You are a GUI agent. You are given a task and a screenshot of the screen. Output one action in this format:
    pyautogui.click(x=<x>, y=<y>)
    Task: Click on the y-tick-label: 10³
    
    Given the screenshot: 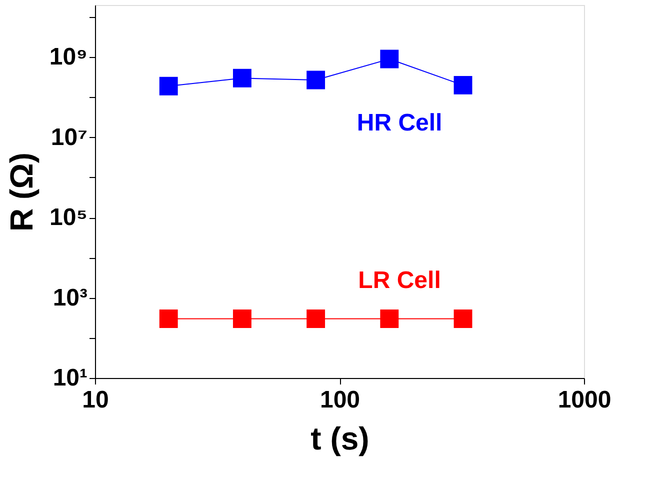 What is the action you would take?
    pyautogui.click(x=70, y=298)
    